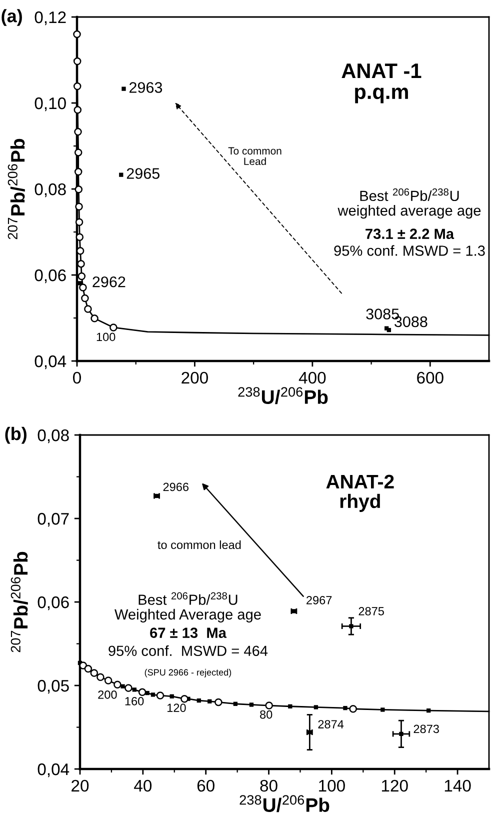 This screenshot has width=491, height=821. Describe the element at coordinates (410, 234) in the screenshot. I see `annotation: 73.1 ± 2.2 Ma` at that location.